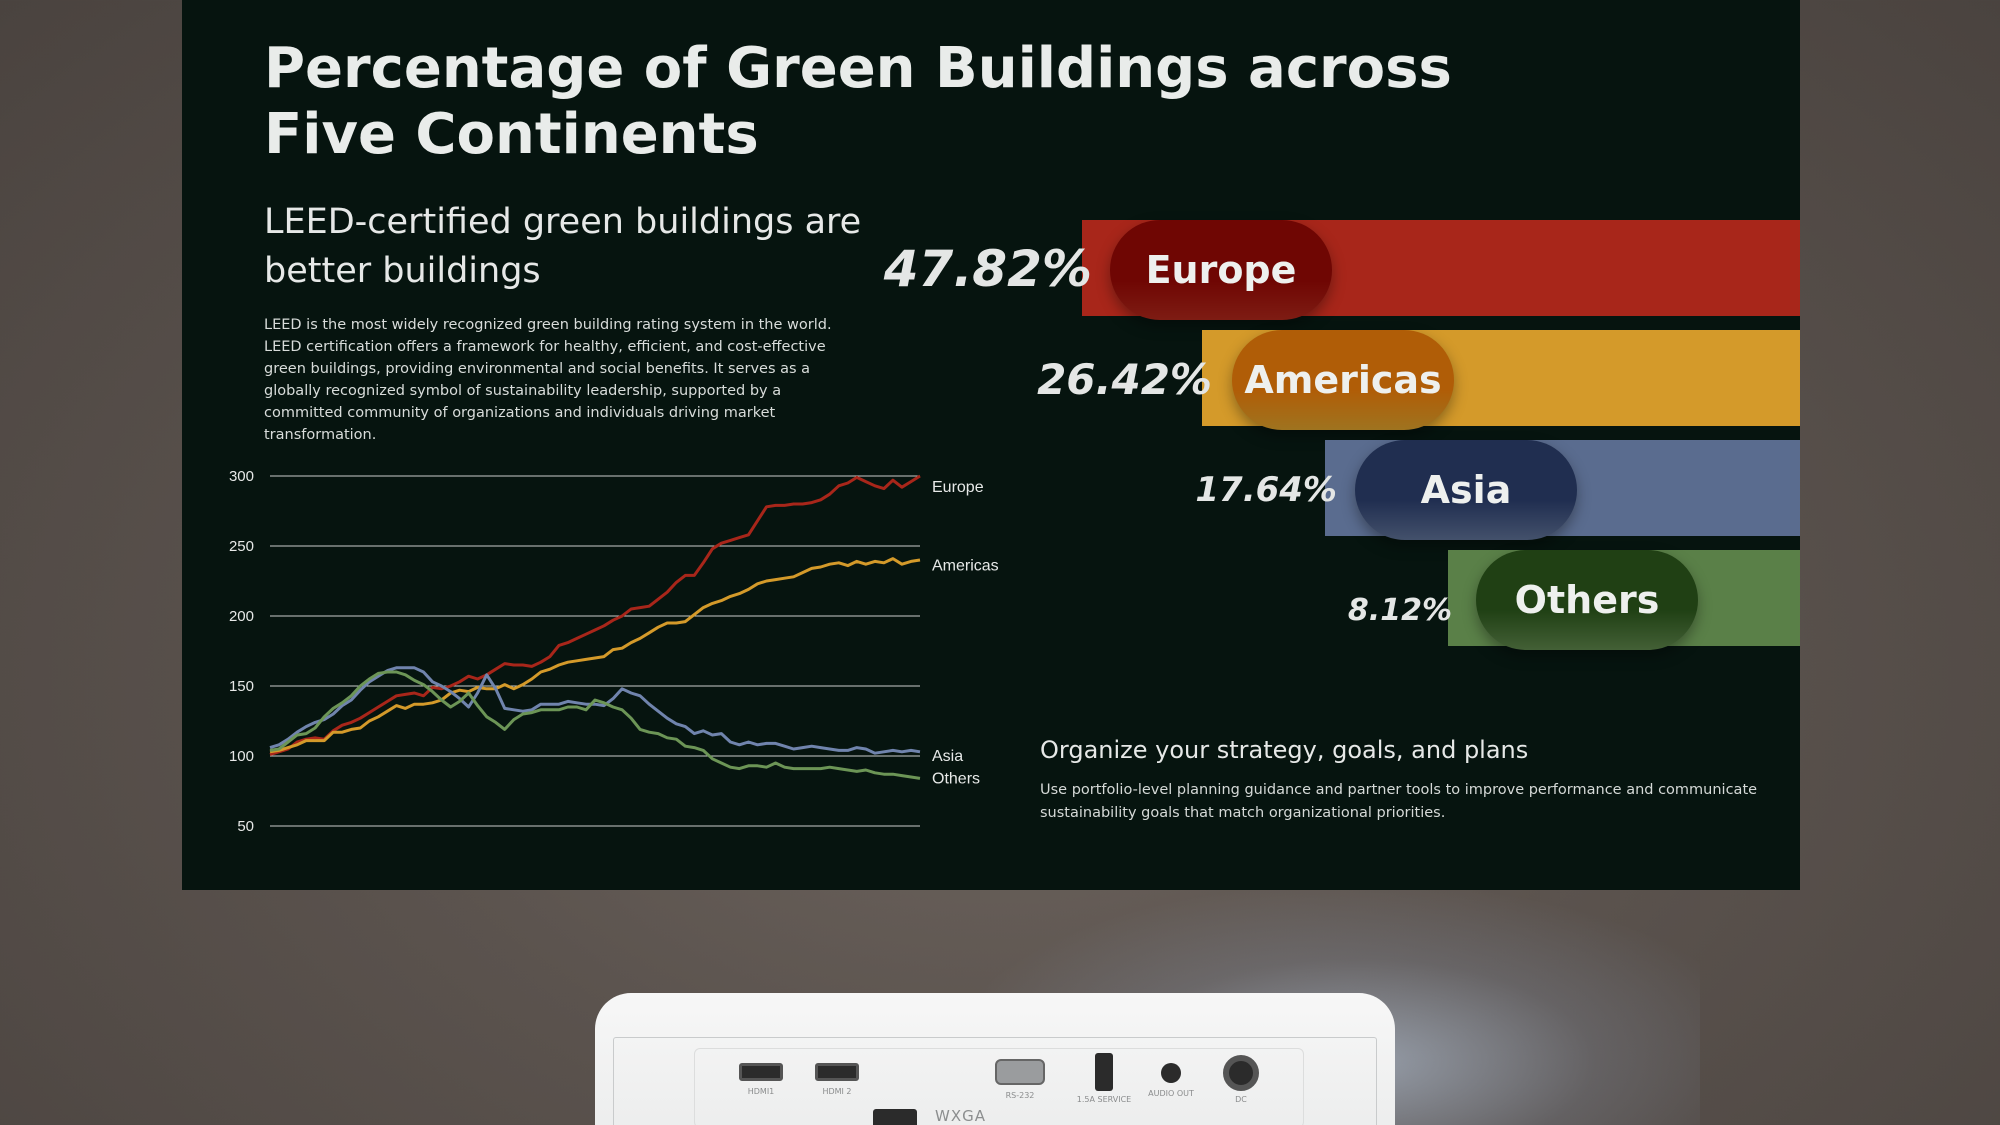  Describe the element at coordinates (1020, 1072) in the screenshot. I see `rs232-port-icon` at that location.